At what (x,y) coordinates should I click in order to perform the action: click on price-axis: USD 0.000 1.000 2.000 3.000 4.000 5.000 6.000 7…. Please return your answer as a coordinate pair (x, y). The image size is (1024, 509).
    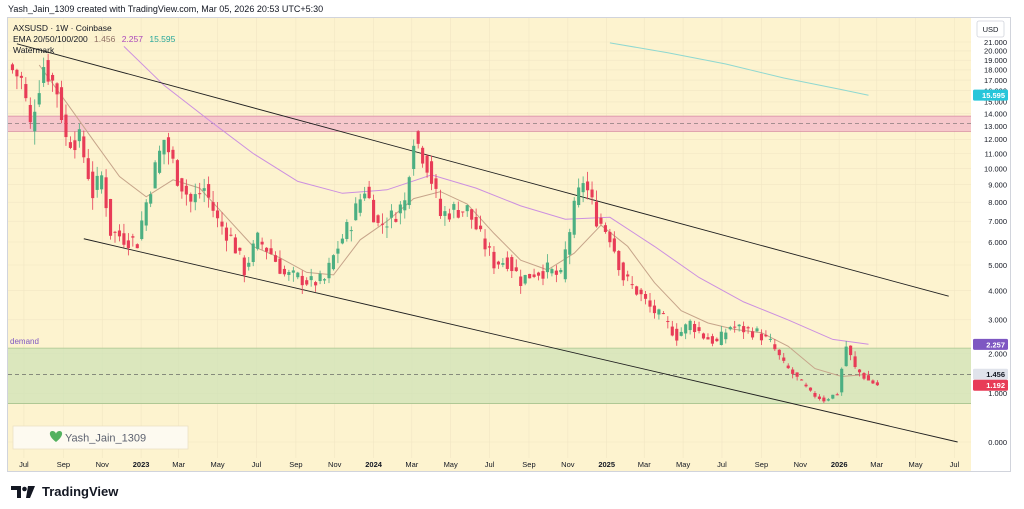
    Looking at the image, I should click on (990, 244).